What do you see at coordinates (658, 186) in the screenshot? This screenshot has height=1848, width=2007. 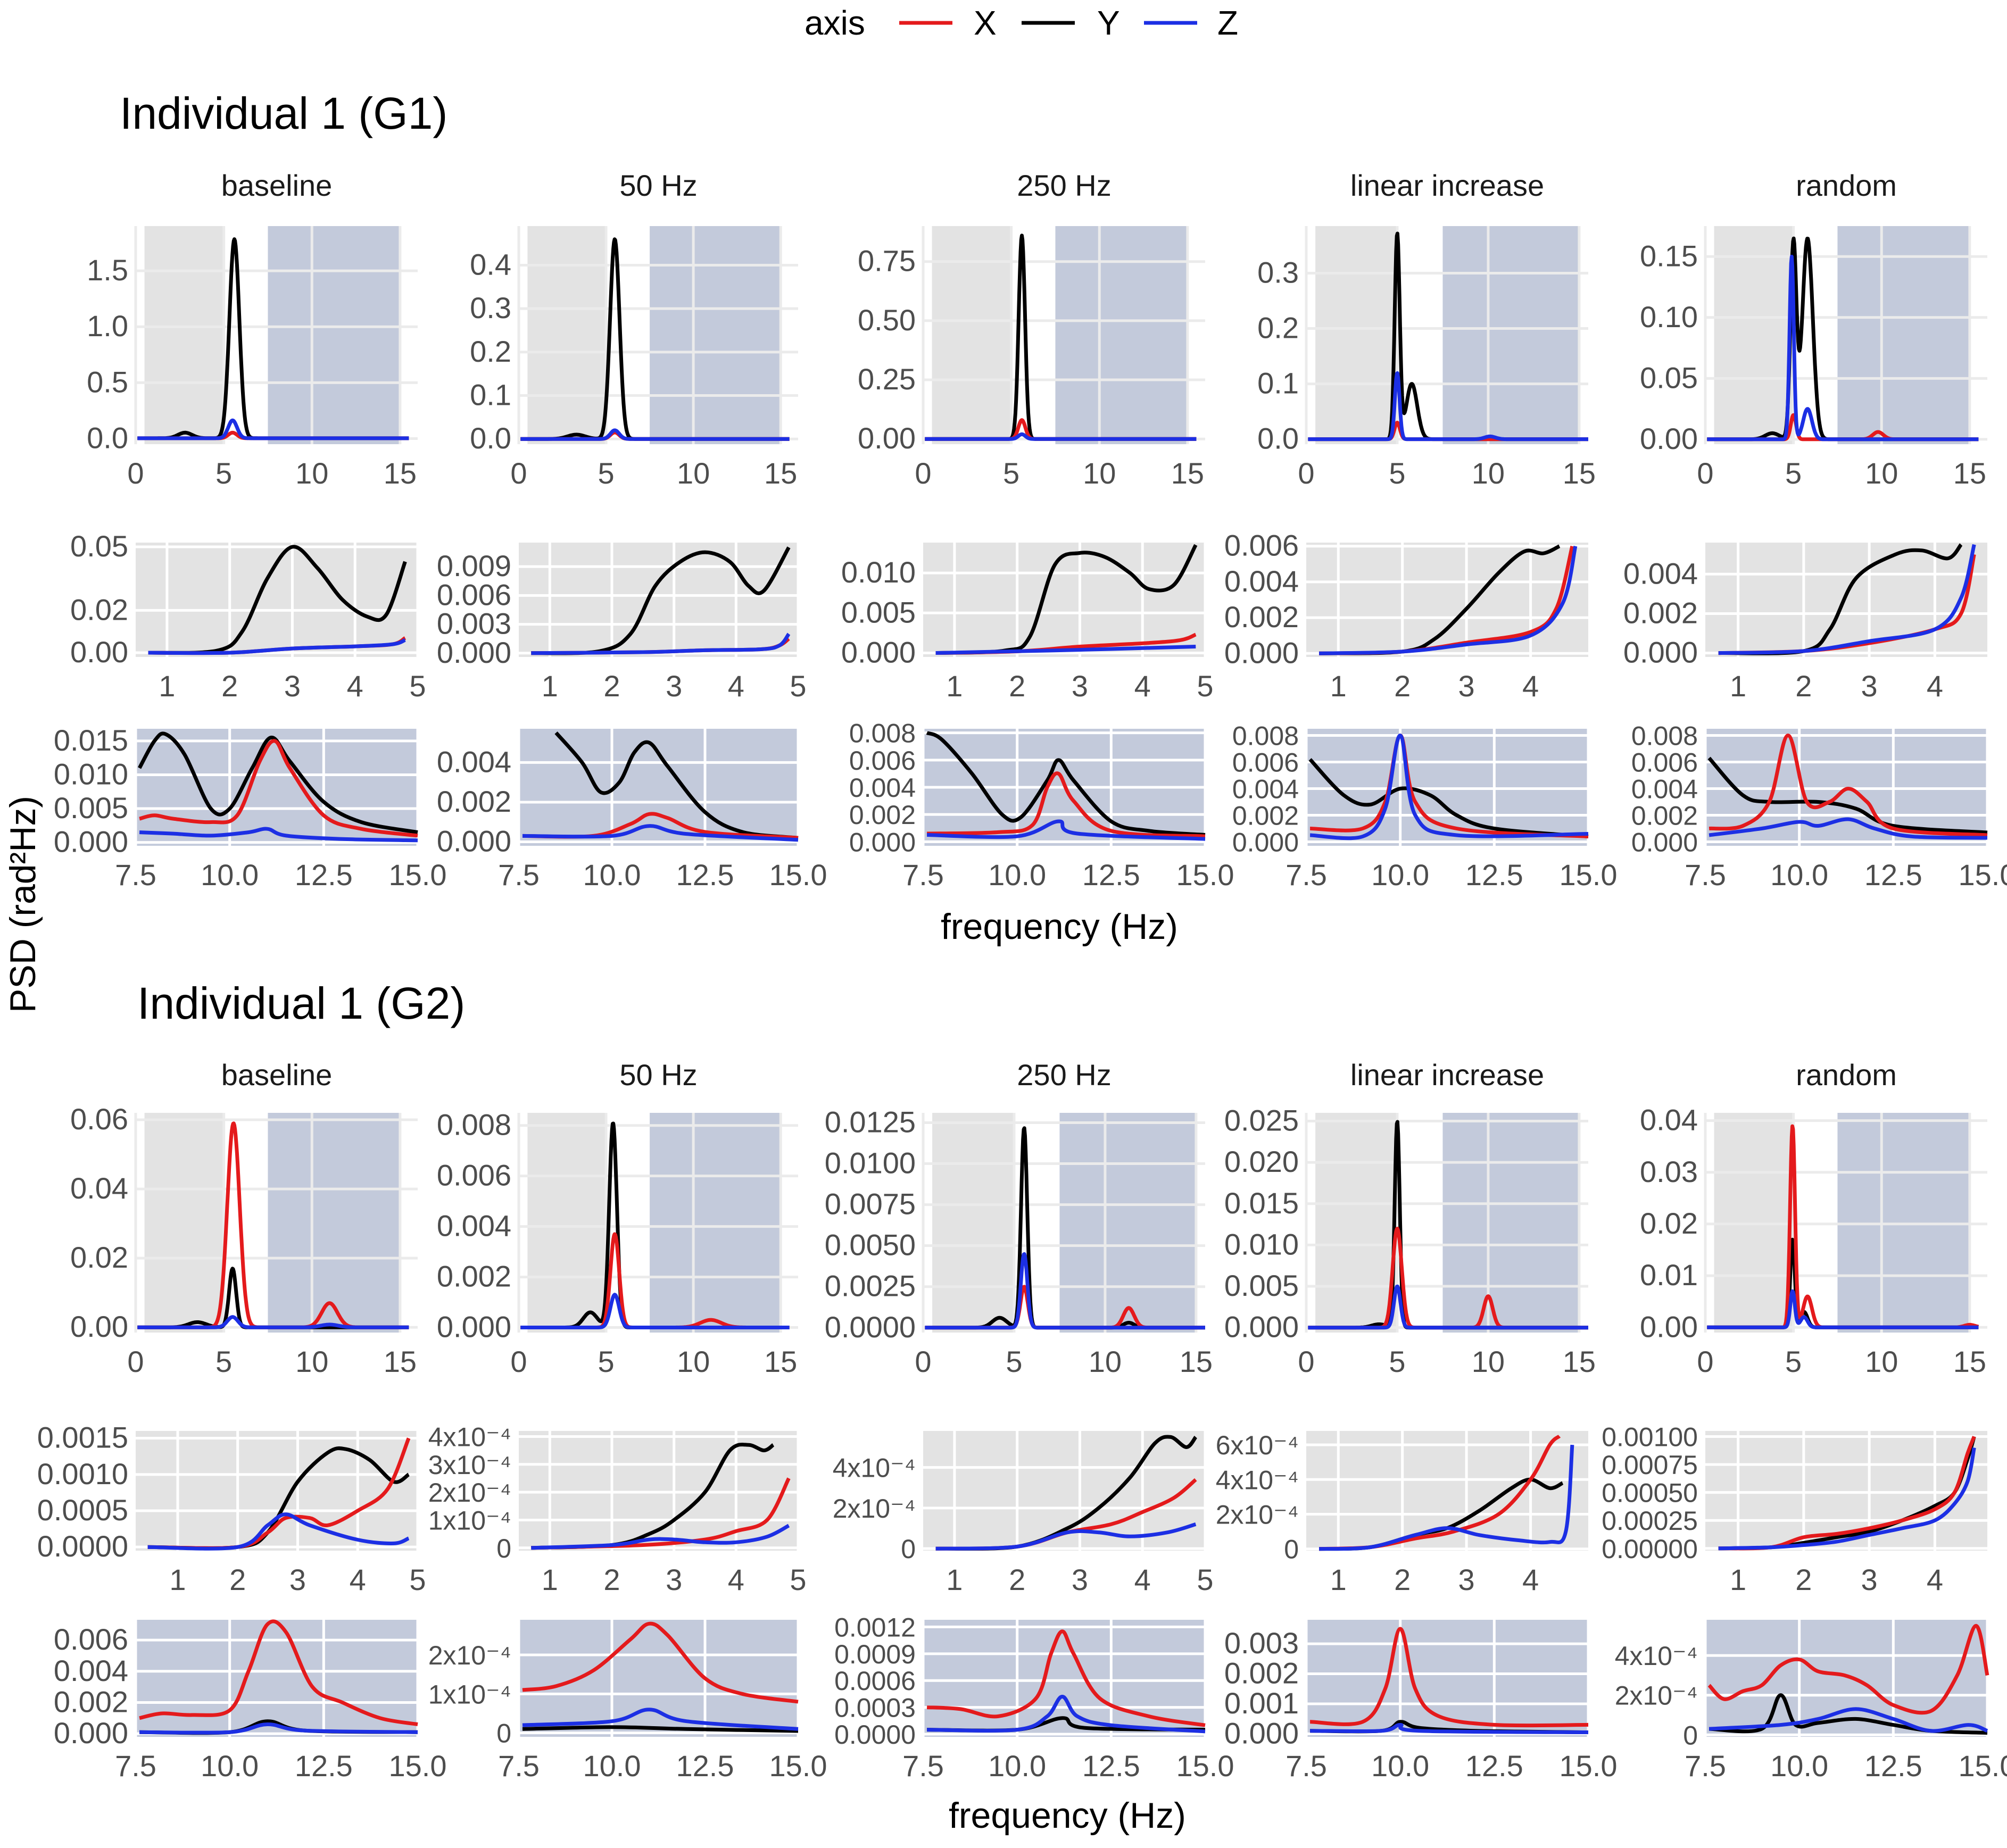 I see `condition-strip-label: 50 Hz` at bounding box center [658, 186].